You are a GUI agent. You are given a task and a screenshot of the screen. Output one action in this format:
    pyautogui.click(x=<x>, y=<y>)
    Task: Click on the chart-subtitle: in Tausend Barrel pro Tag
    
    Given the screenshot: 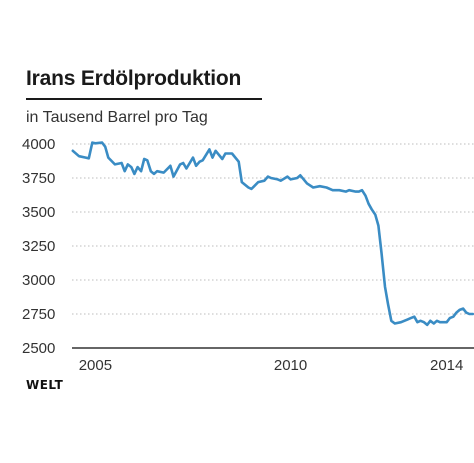 What is the action you would take?
    pyautogui.click(x=117, y=117)
    